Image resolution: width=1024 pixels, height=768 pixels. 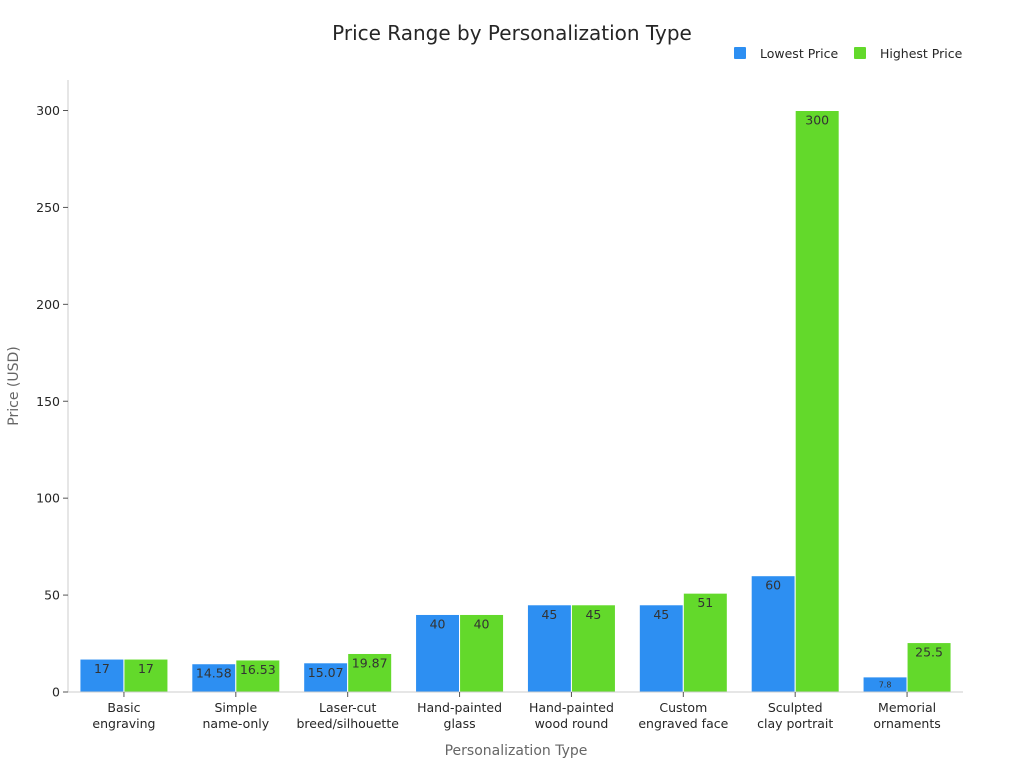 I want to click on y-tick-label: 200, so click(x=48, y=304).